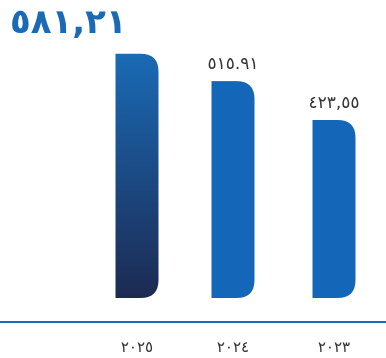 This screenshot has width=386, height=358. I want to click on category-label-1: ٢٠٢٤, so click(233, 347).